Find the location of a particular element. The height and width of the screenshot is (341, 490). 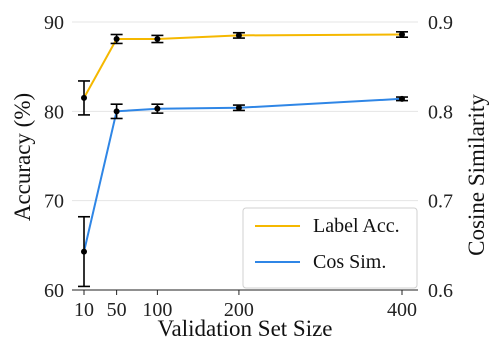

y-tick-label-left: 60 is located at coordinates (54, 291).